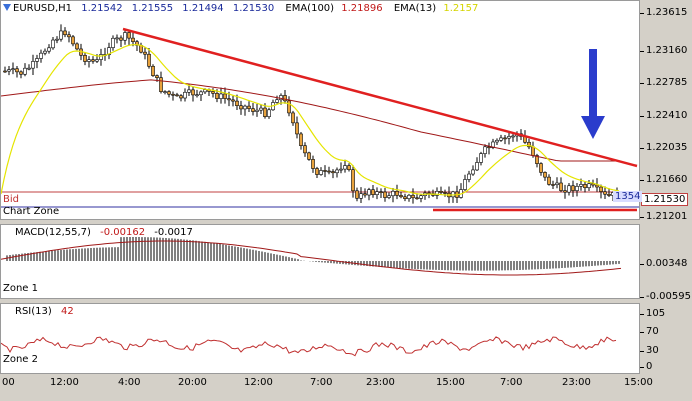  I want to click on macd-value-2: -0.0017, so click(173, 232).